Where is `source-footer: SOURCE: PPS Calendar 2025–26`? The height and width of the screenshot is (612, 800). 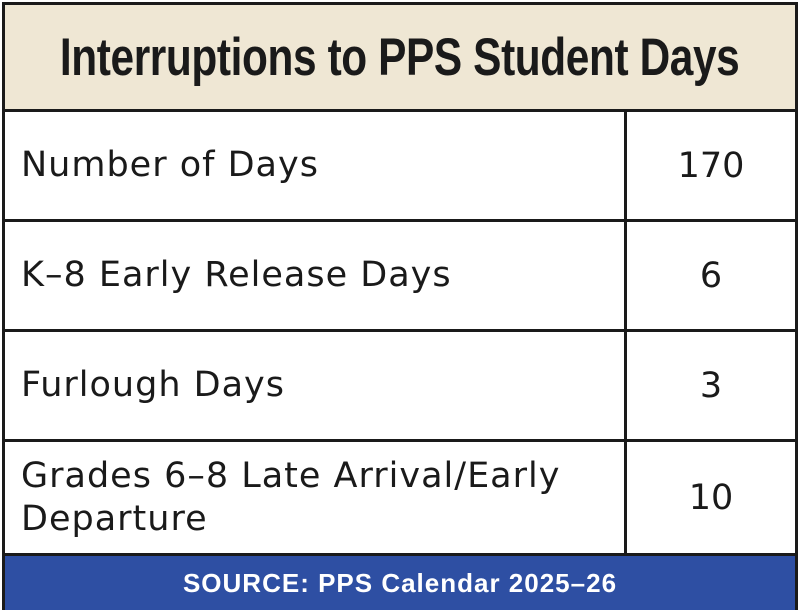 source-footer: SOURCE: PPS Calendar 2025–26 is located at coordinates (400, 581).